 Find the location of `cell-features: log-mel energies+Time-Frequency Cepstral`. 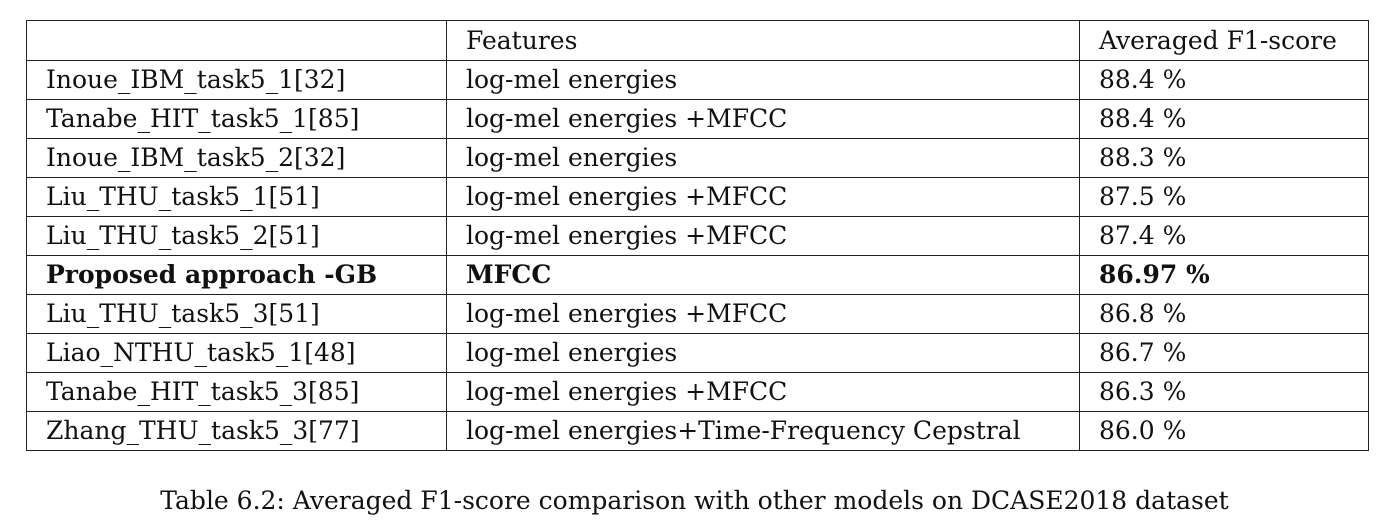

cell-features: log-mel energies+Time-Frequency Cepstral is located at coordinates (763, 431).